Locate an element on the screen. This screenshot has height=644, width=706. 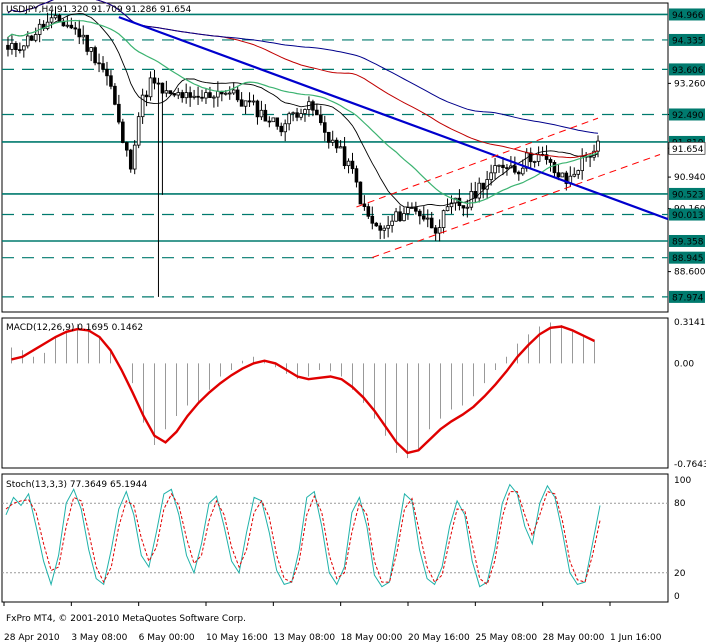
level-label-text: 94.335 is located at coordinates (688, 41).